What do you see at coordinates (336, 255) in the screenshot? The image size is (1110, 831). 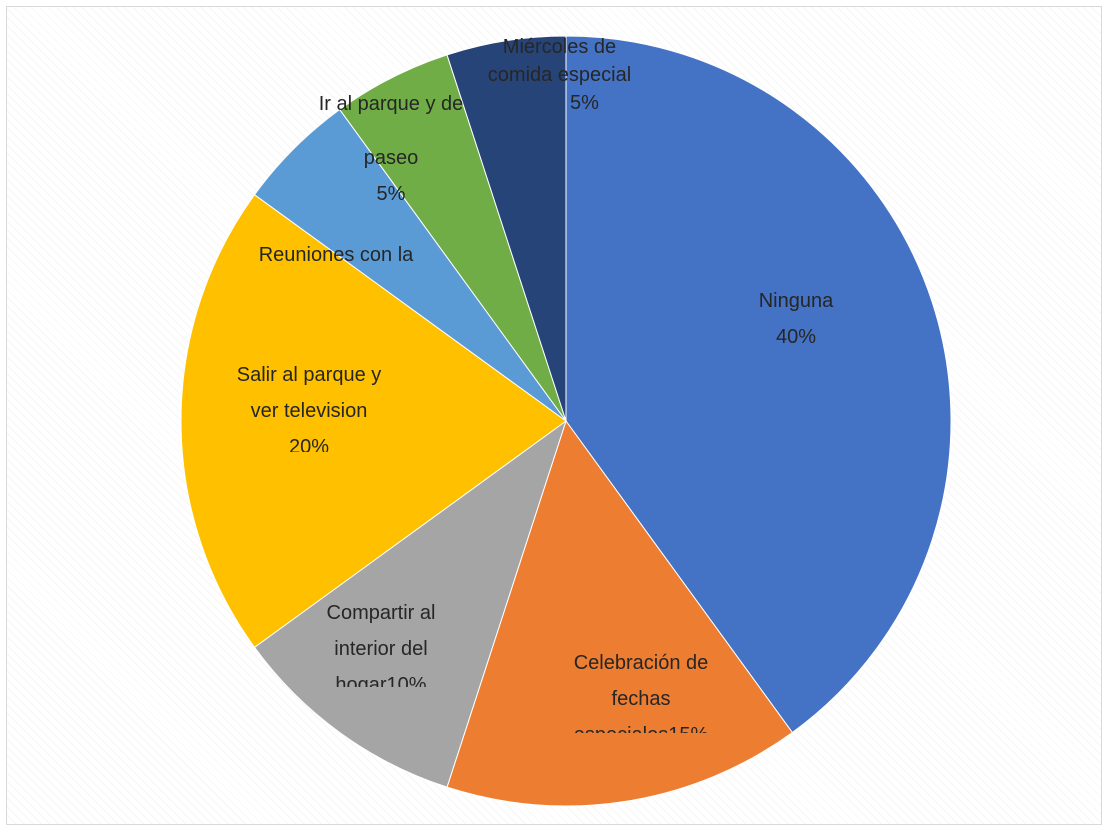 I see `label-reuniones-con-la: Reuniones con la` at bounding box center [336, 255].